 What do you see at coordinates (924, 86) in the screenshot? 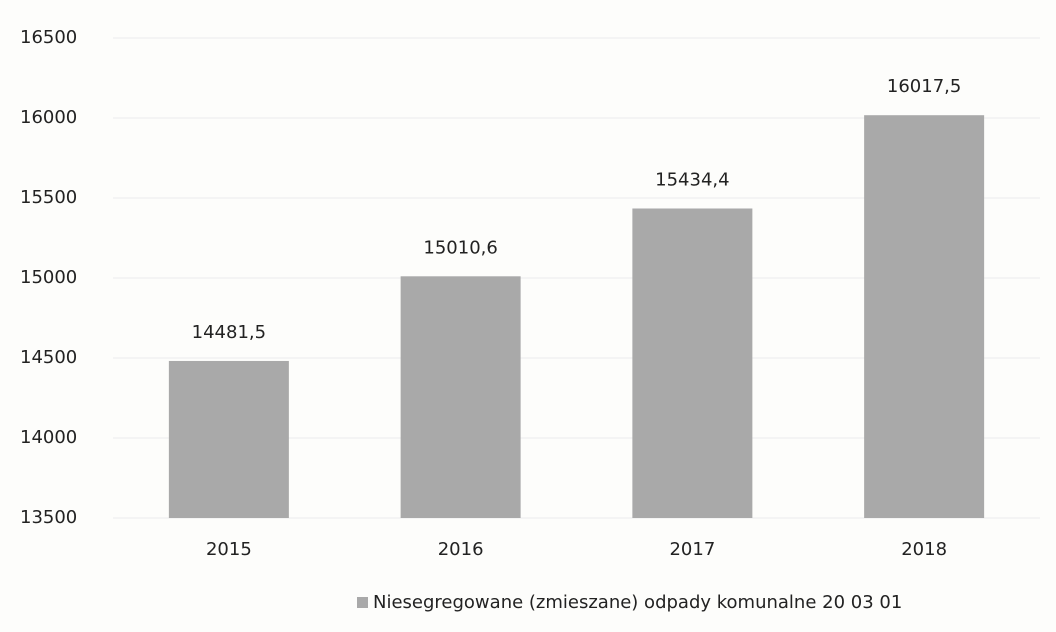
I see `value-label: 16017,5` at bounding box center [924, 86].